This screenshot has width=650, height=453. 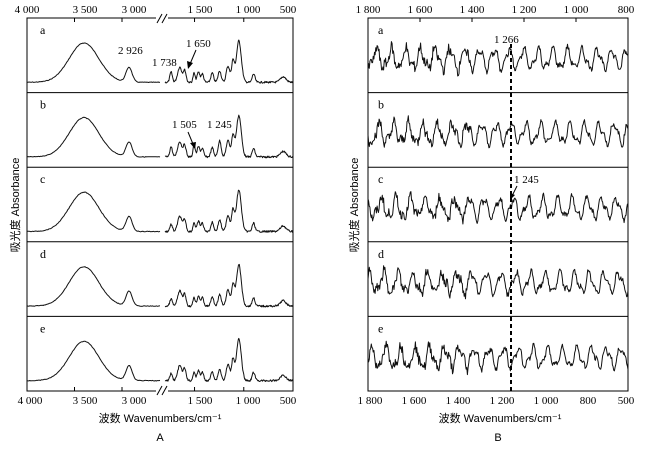 What do you see at coordinates (626, 10) in the screenshot?
I see `b-top-tick-label: 800` at bounding box center [626, 10].